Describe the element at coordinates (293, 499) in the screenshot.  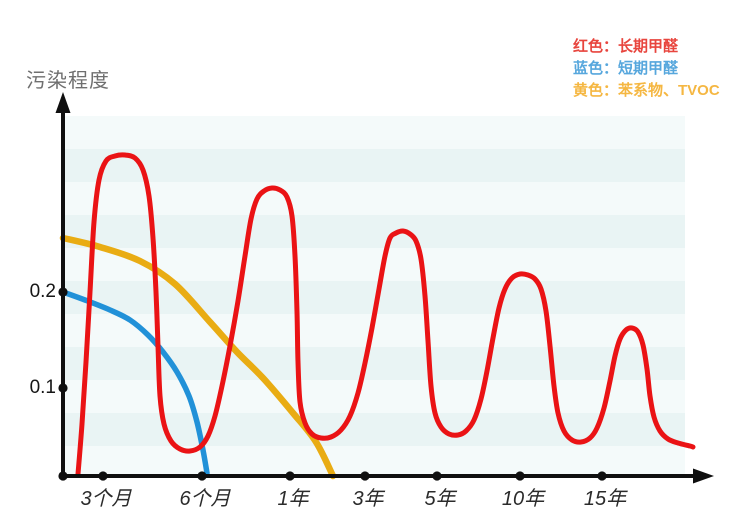
I see `x-tick-label-3: 1年` at that location.